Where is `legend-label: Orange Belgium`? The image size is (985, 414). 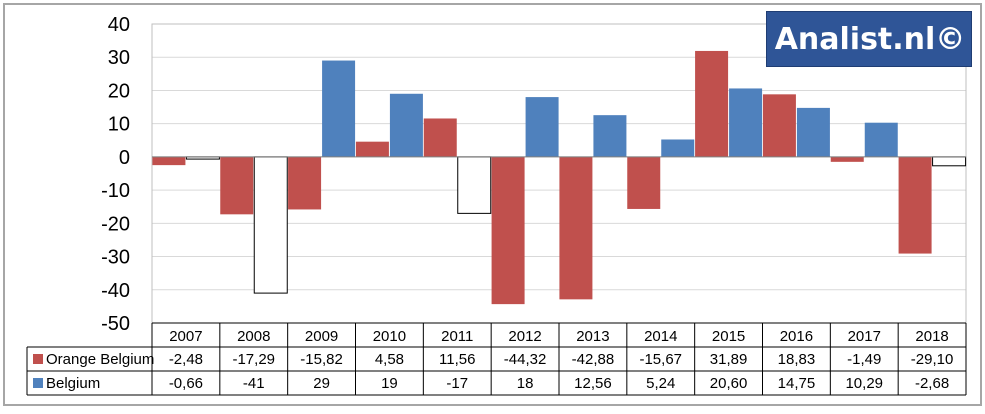 legend-label: Orange Belgium is located at coordinates (100, 359).